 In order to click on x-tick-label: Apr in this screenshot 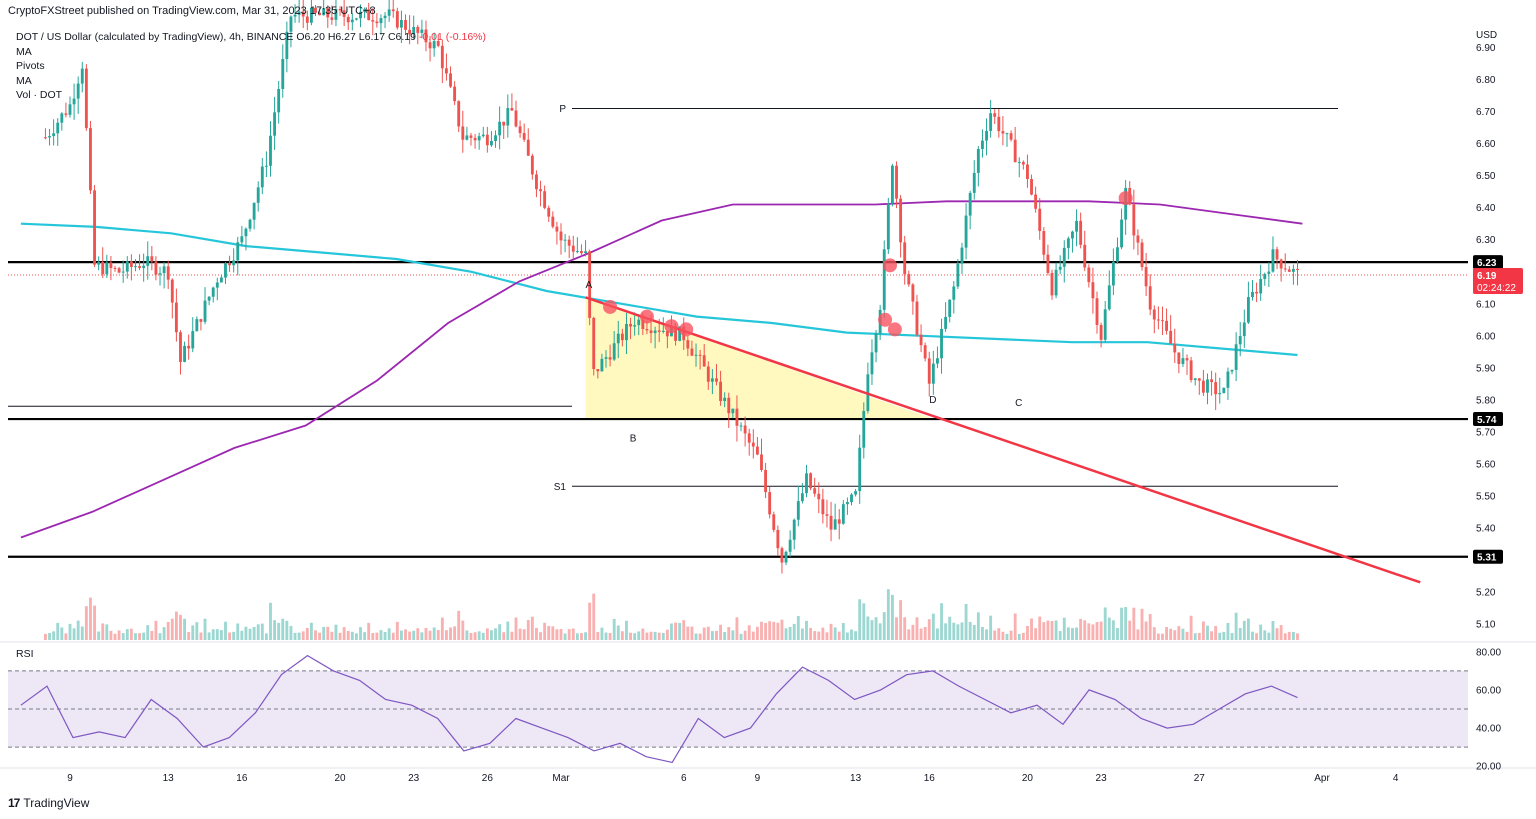, I will do `click(1322, 778)`.